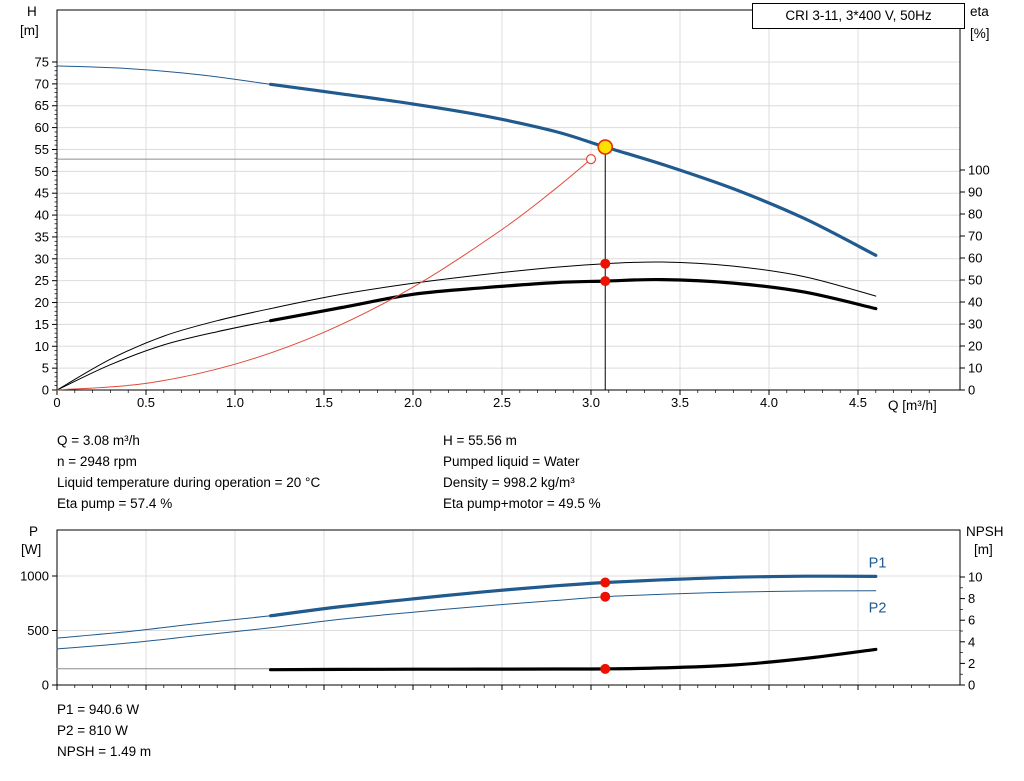 Image resolution: width=1024 pixels, height=781 pixels. I want to click on left-axis-tick-label: 45, so click(42, 193).